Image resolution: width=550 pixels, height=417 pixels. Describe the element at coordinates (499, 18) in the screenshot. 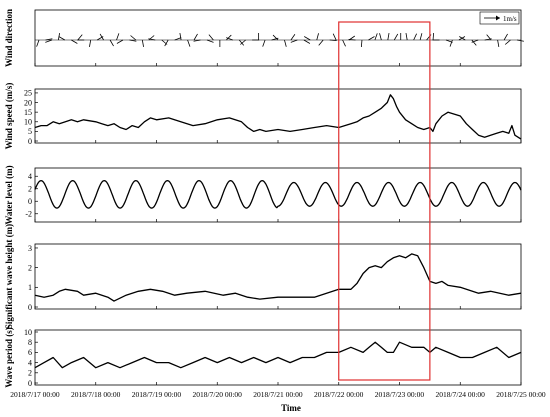

I see `wind-legend: 1m/s` at that location.